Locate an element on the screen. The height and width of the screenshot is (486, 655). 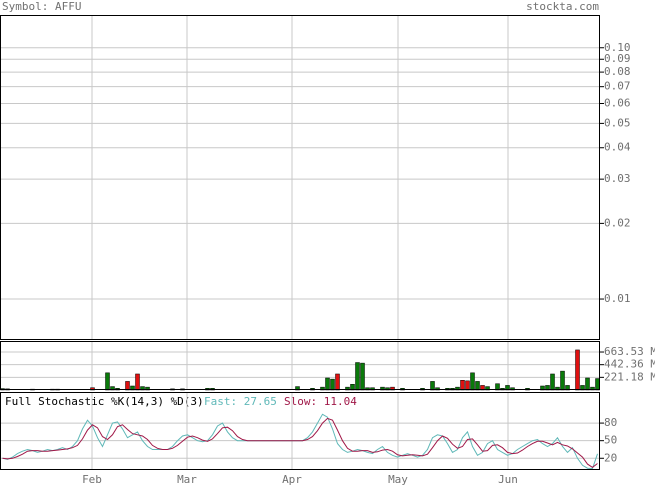
y-tick-label: 80 is located at coordinates (610, 422).